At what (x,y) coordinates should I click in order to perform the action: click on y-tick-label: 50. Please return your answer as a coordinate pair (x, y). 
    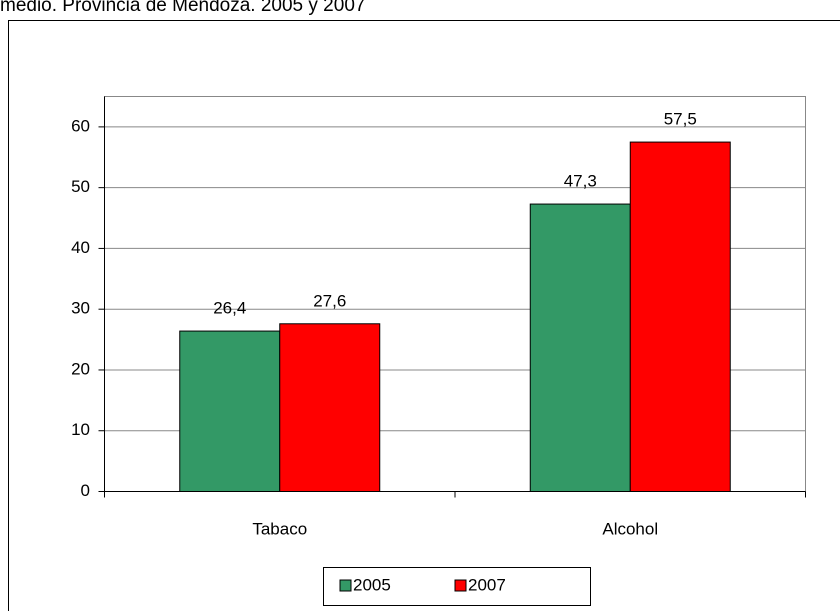
    Looking at the image, I should click on (80, 186).